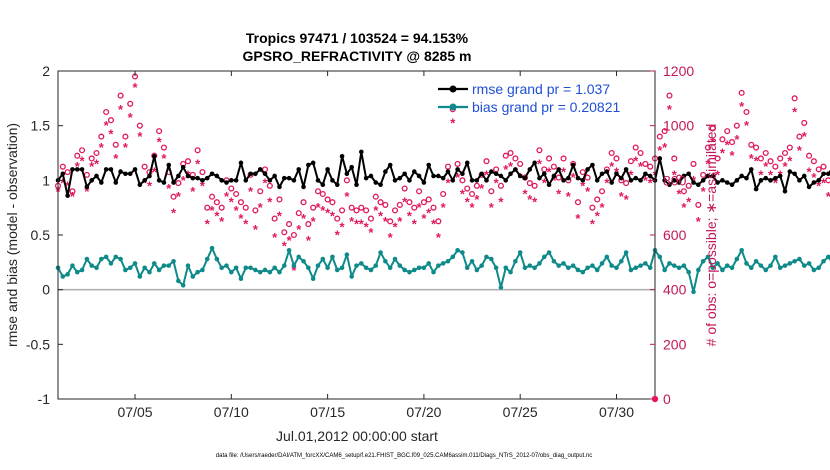 This screenshot has width=830, height=470. I want to click on right-axis-origin-marker, so click(655, 399).